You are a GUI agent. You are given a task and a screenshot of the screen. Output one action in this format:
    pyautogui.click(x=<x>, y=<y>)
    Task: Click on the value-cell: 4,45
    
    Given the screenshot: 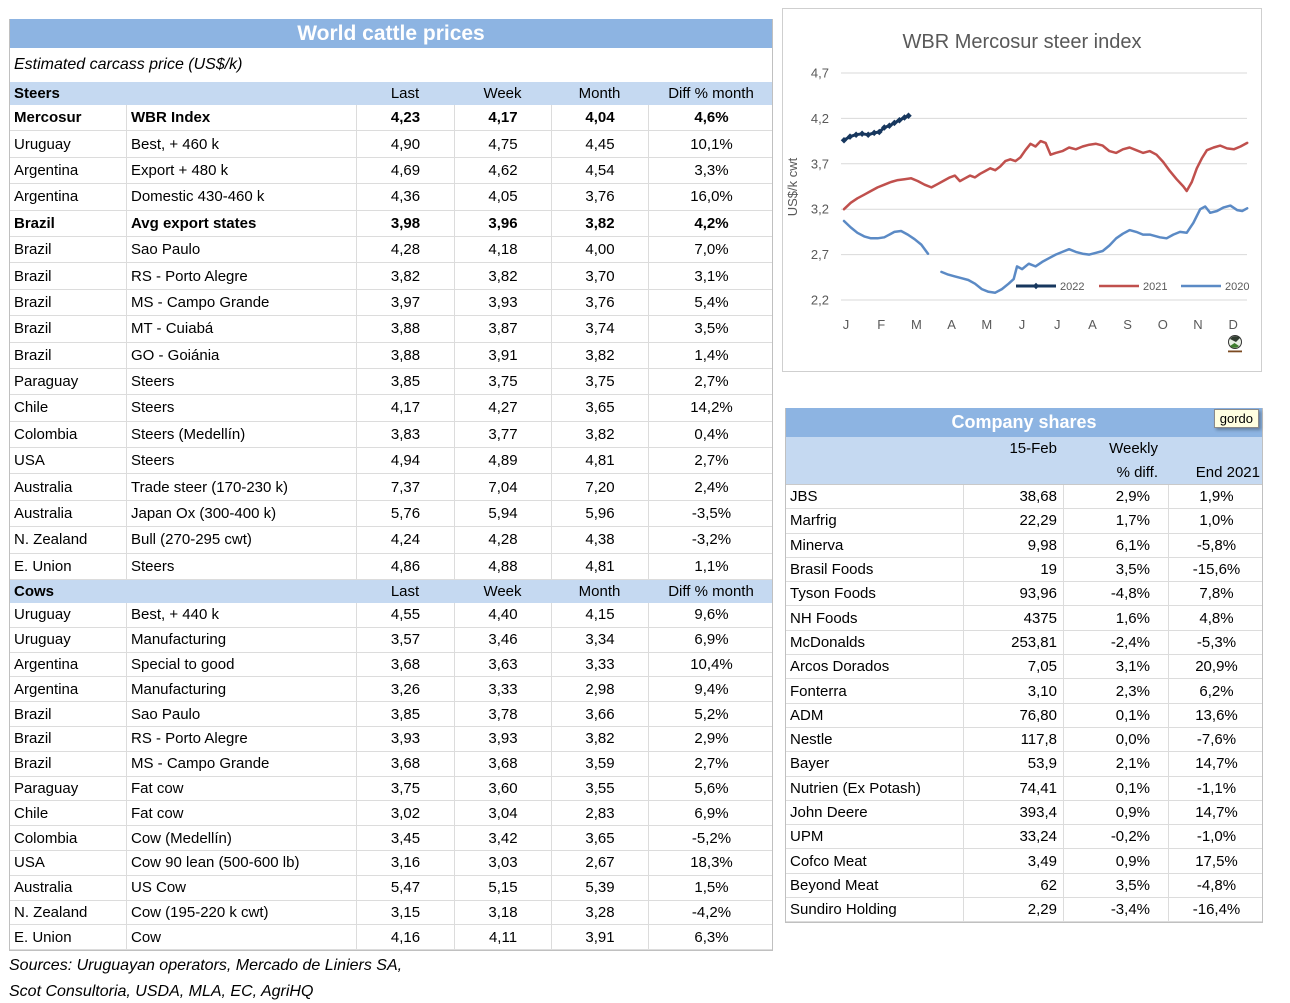 What is the action you would take?
    pyautogui.click(x=599, y=144)
    